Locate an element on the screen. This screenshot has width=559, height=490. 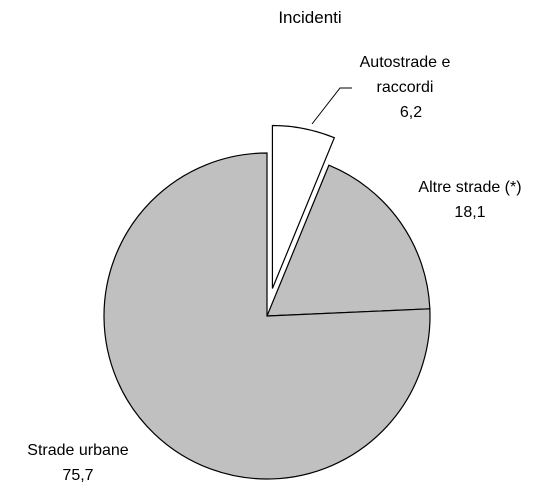
leader-line is located at coordinates (331, 106).